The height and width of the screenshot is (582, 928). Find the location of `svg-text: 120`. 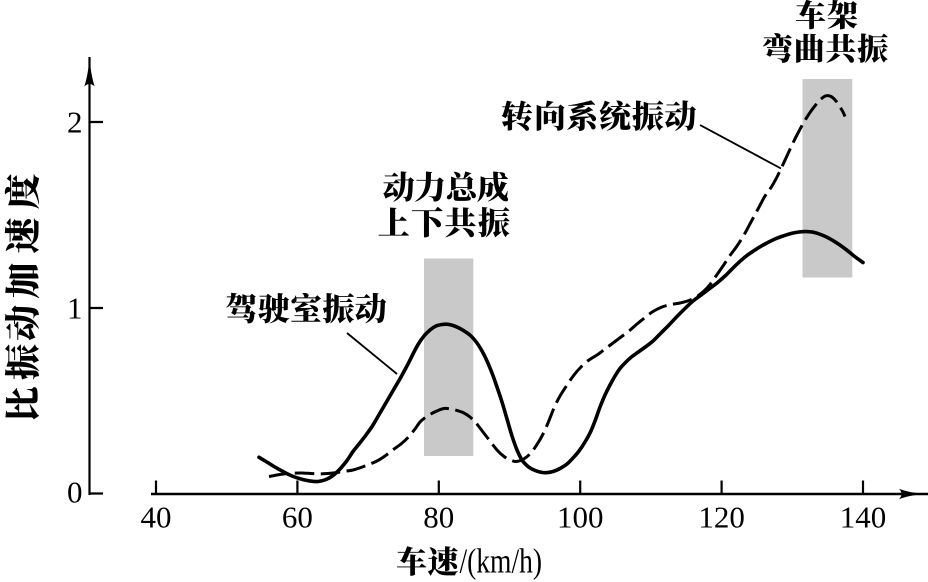

svg-text: 120 is located at coordinates (721, 517).